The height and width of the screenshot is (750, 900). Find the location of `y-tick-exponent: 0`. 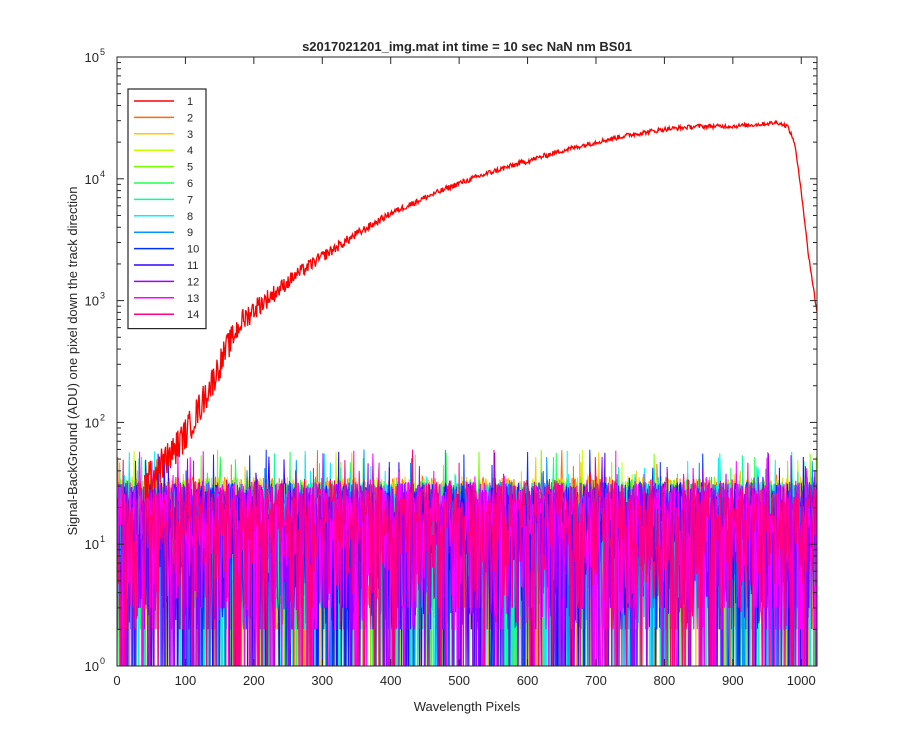

y-tick-exponent: 0 is located at coordinates (102, 661).